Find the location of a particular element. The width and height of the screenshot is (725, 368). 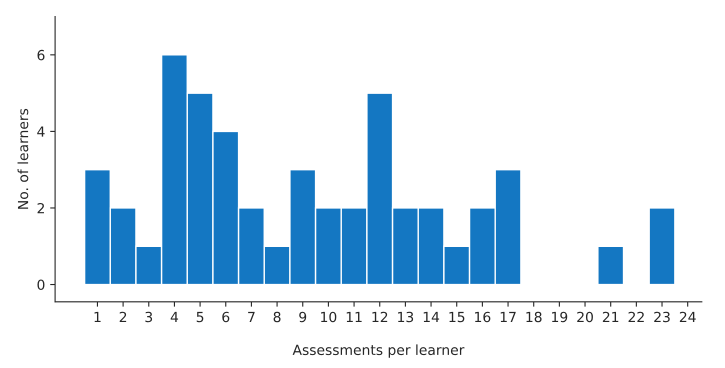

x-tick-label: 13 is located at coordinates (406, 317).